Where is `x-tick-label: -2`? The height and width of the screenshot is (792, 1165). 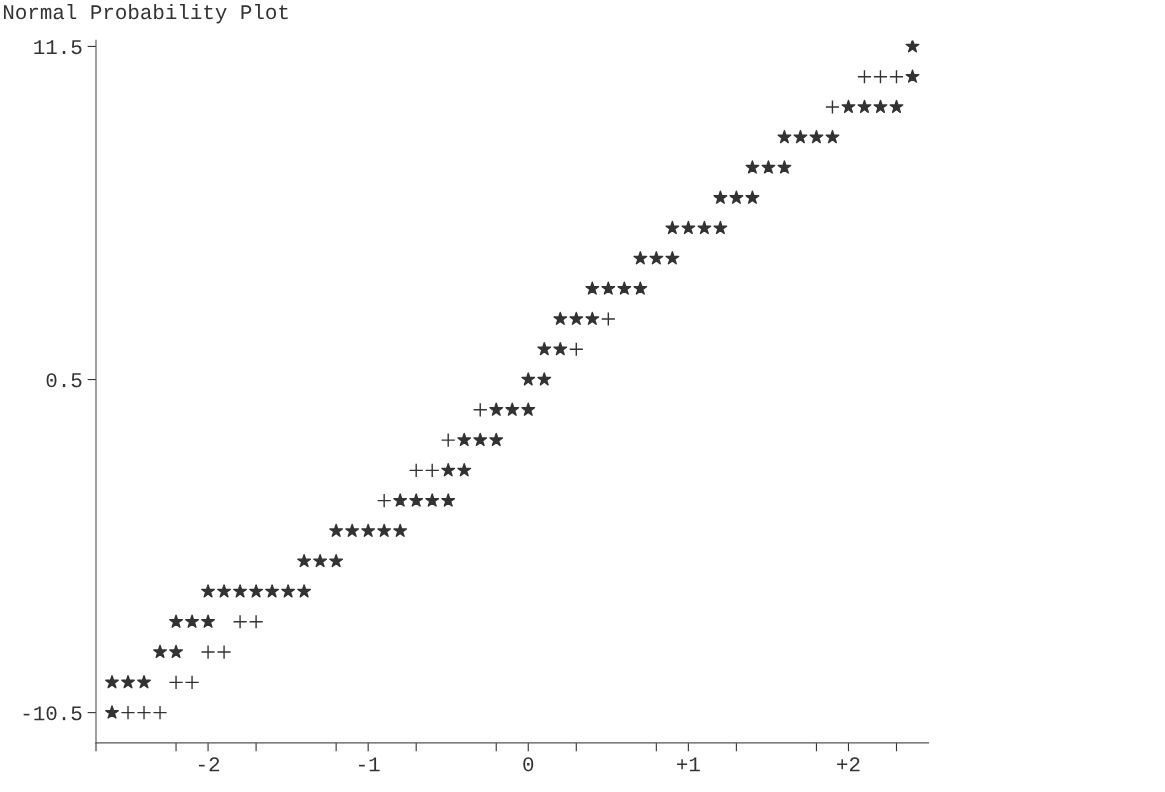 x-tick-label: -2 is located at coordinates (209, 764).